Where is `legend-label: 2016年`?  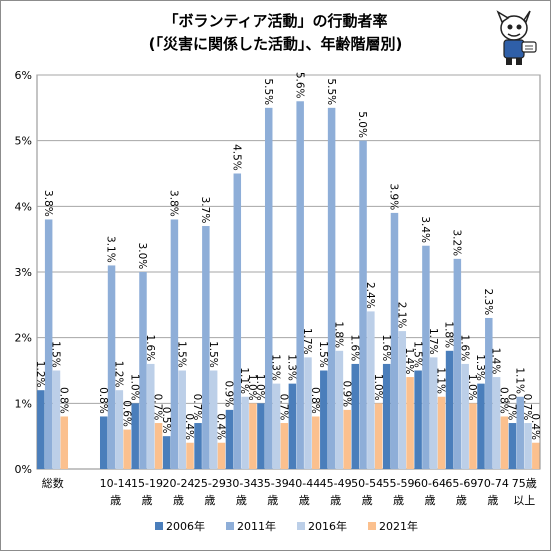
legend-label: 2016年 is located at coordinates (327, 526).